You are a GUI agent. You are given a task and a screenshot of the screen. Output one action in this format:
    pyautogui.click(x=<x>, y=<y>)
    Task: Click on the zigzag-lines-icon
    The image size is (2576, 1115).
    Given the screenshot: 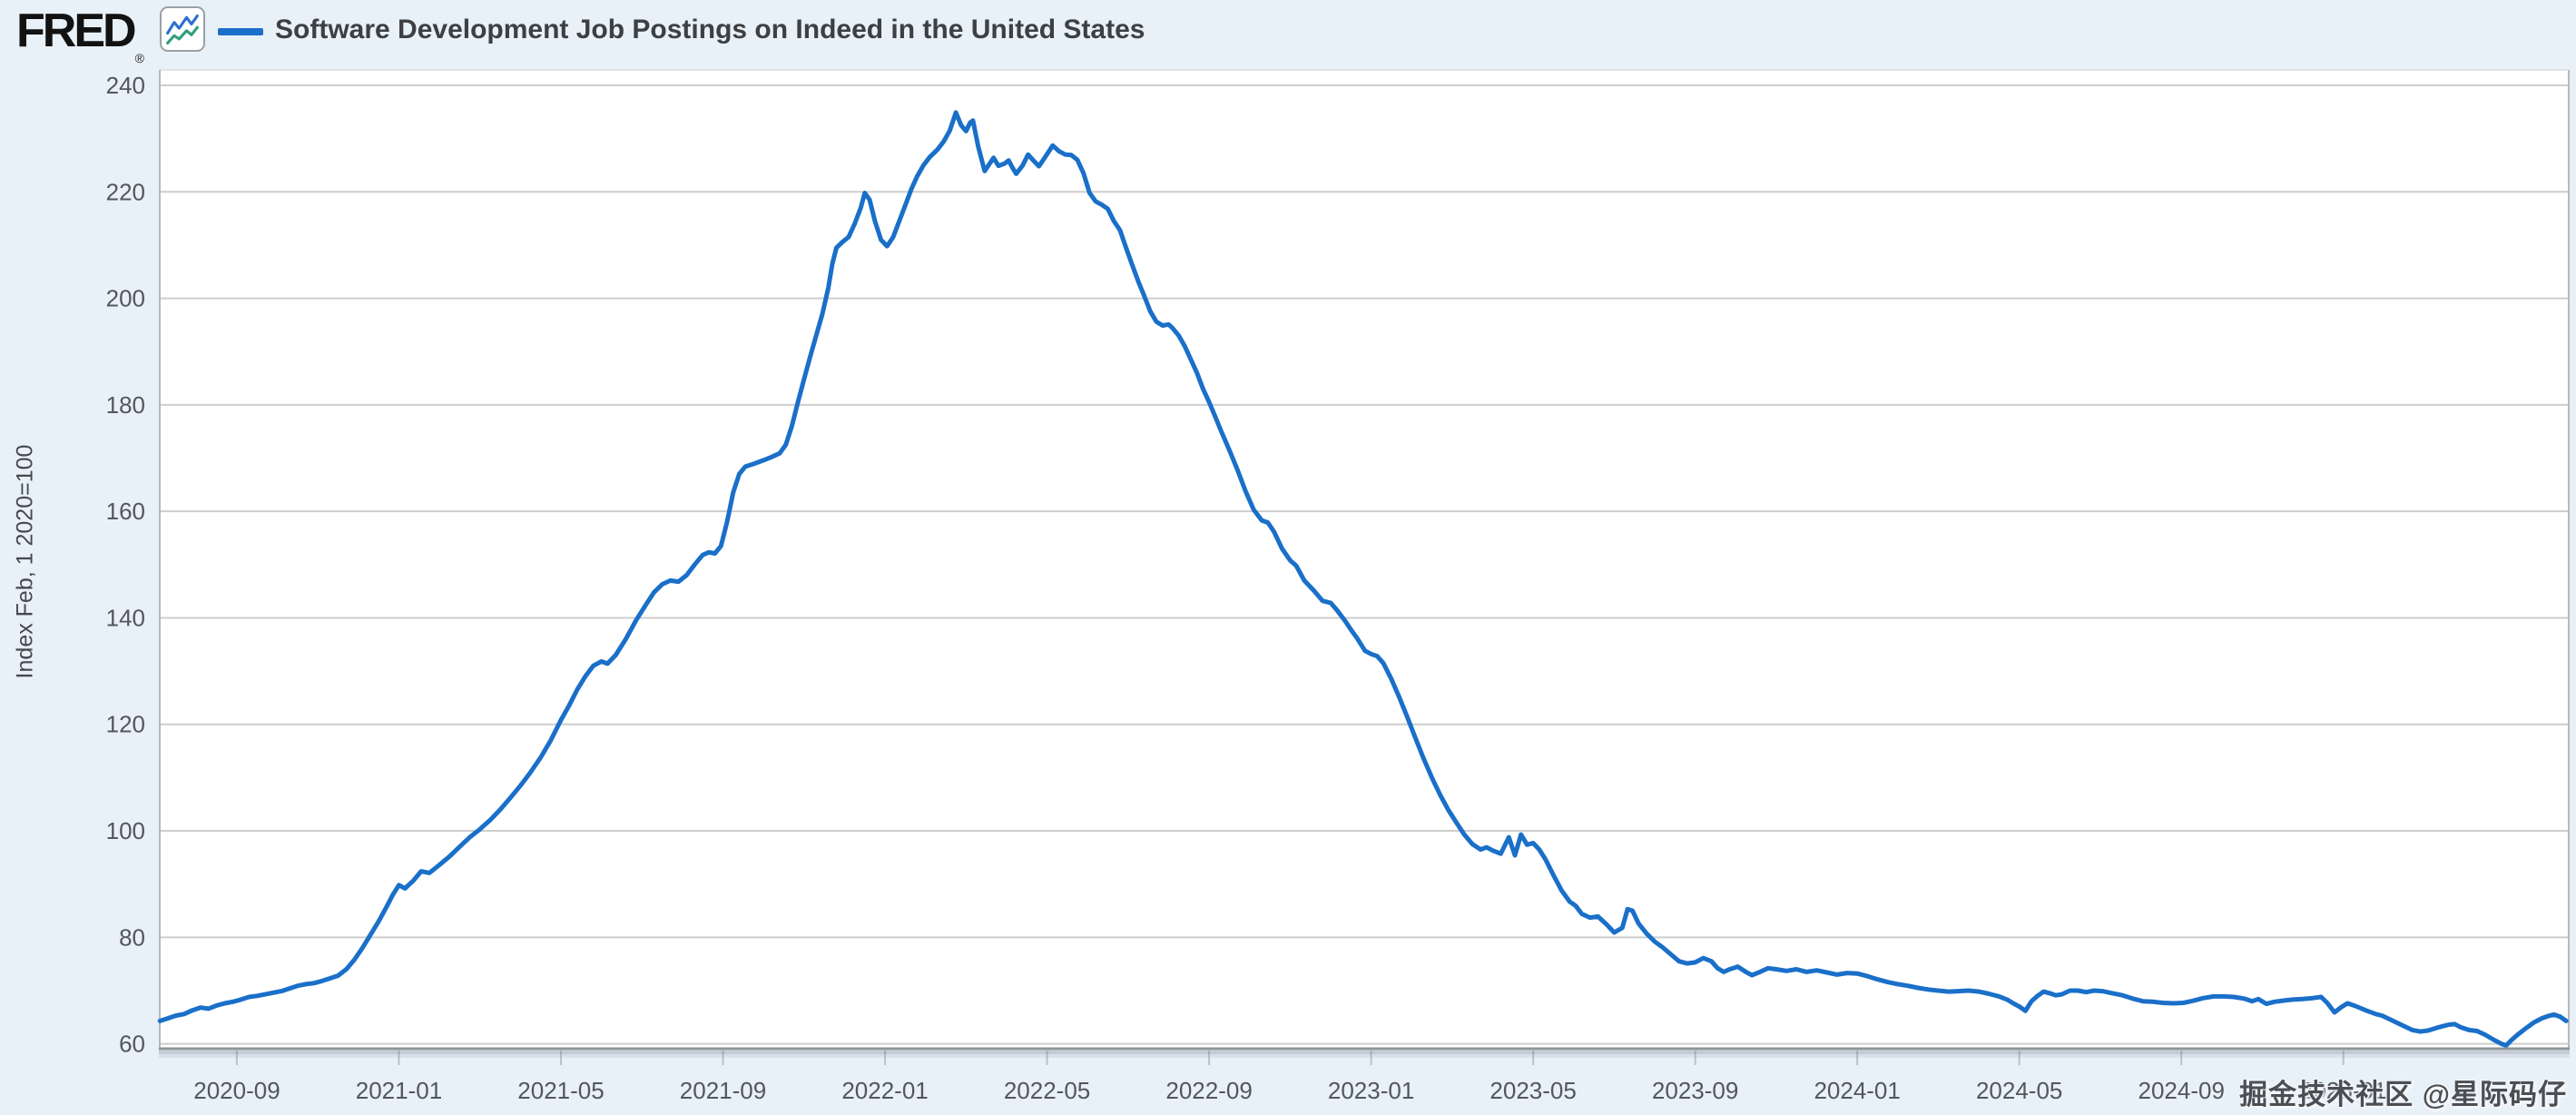 What is the action you would take?
    pyautogui.click(x=182, y=29)
    